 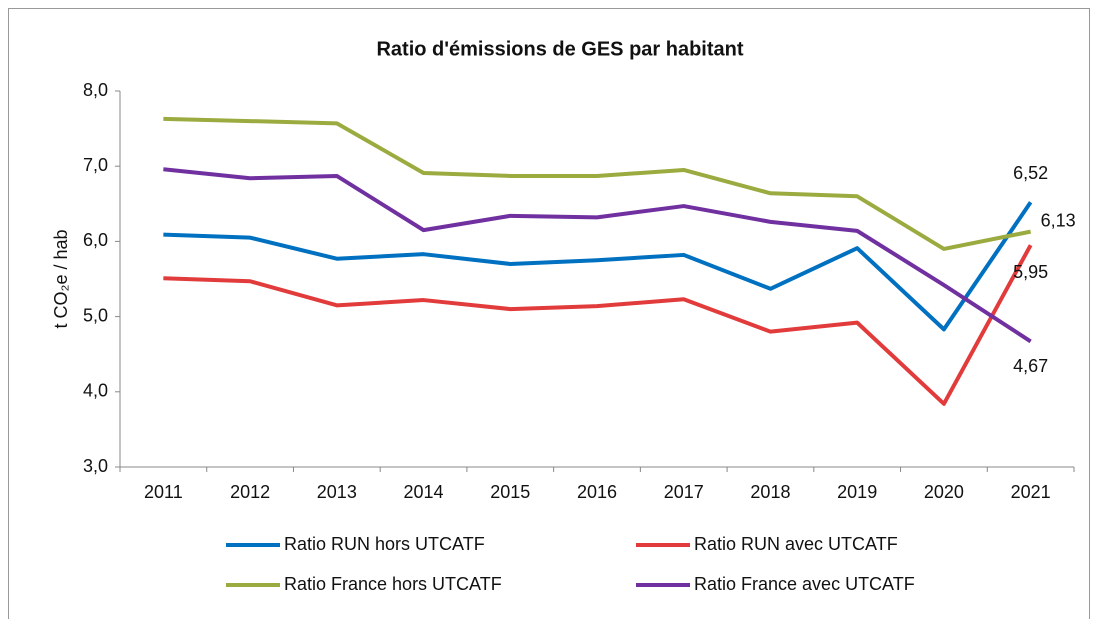 What do you see at coordinates (559, 49) in the screenshot?
I see `chart-title: Ratio d'émissions de GES par habitant` at bounding box center [559, 49].